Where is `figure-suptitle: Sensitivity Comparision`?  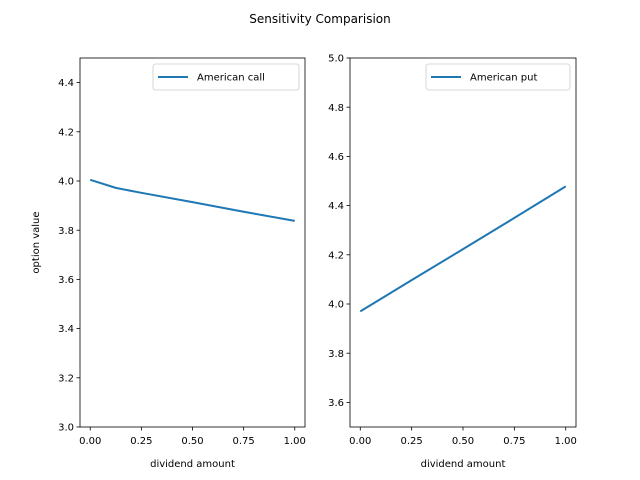 figure-suptitle: Sensitivity Comparision is located at coordinates (319, 19).